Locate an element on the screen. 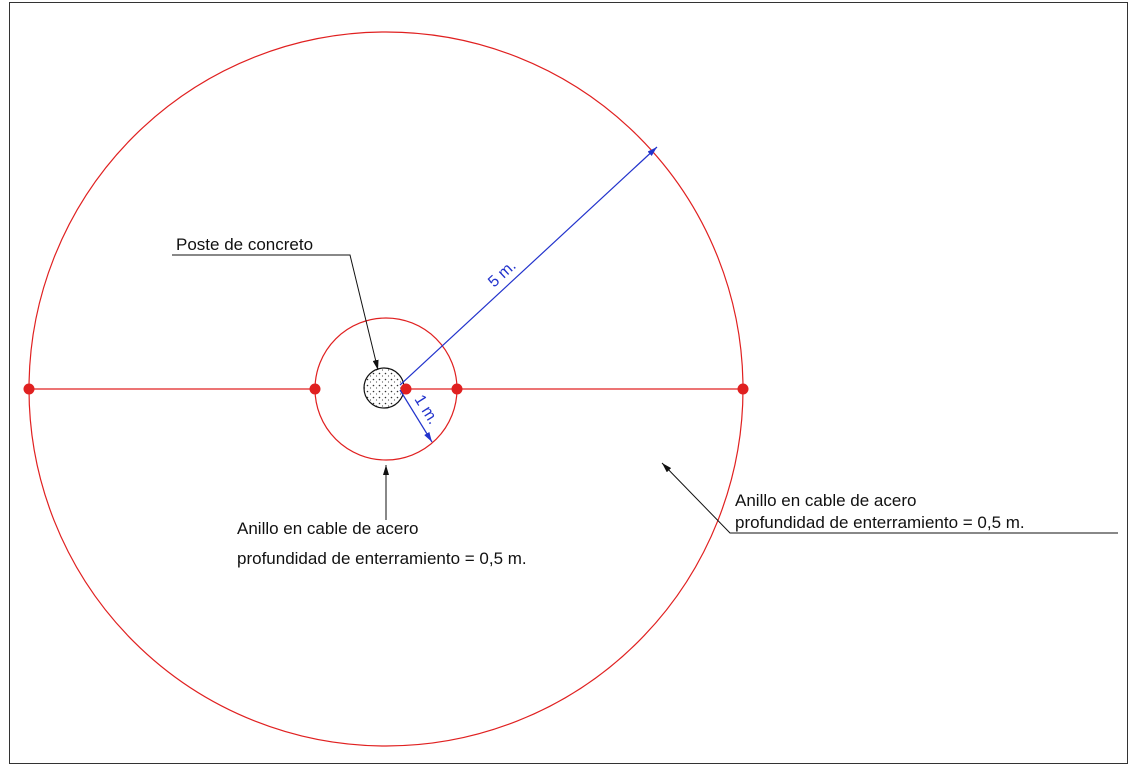  pole-label: Poste de concreto is located at coordinates (244, 244).